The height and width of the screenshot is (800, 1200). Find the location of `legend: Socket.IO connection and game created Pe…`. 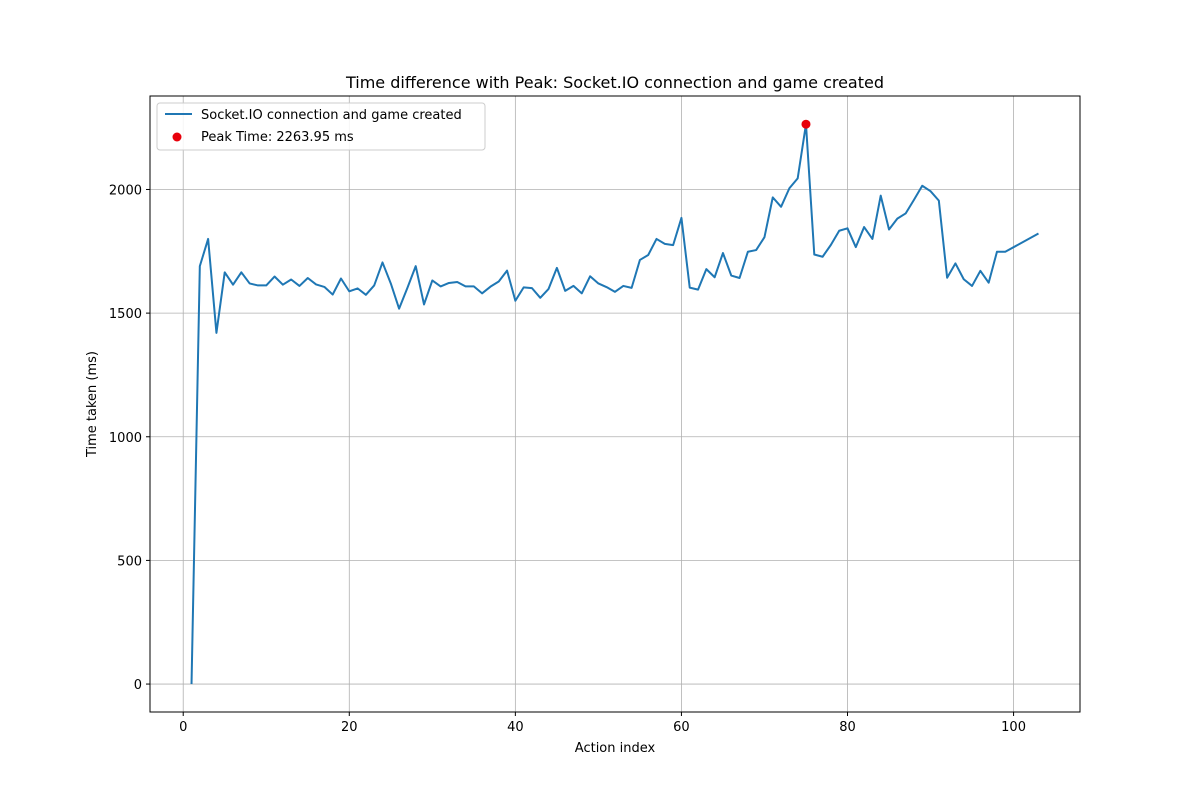

legend: Socket.IO connection and game created Pe… is located at coordinates (321, 126).